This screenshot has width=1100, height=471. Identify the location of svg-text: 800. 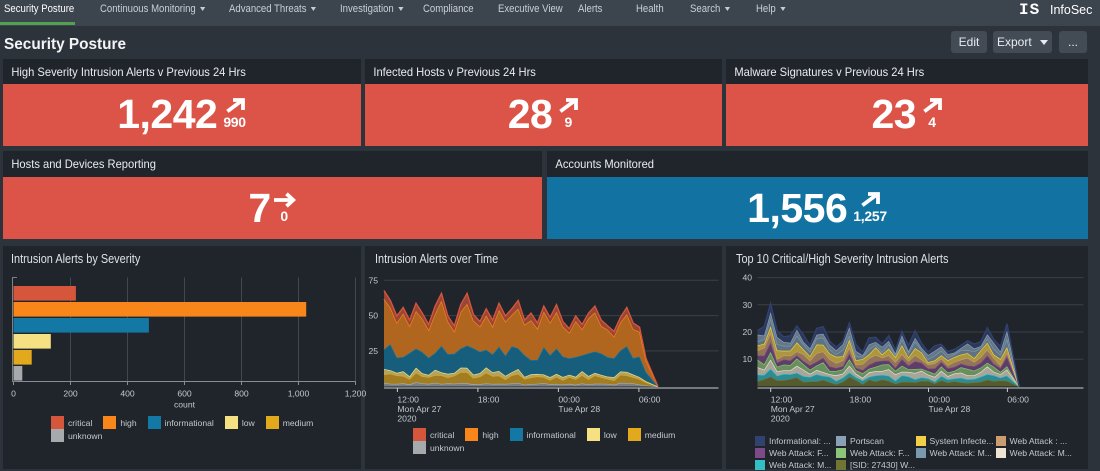
(241, 394).